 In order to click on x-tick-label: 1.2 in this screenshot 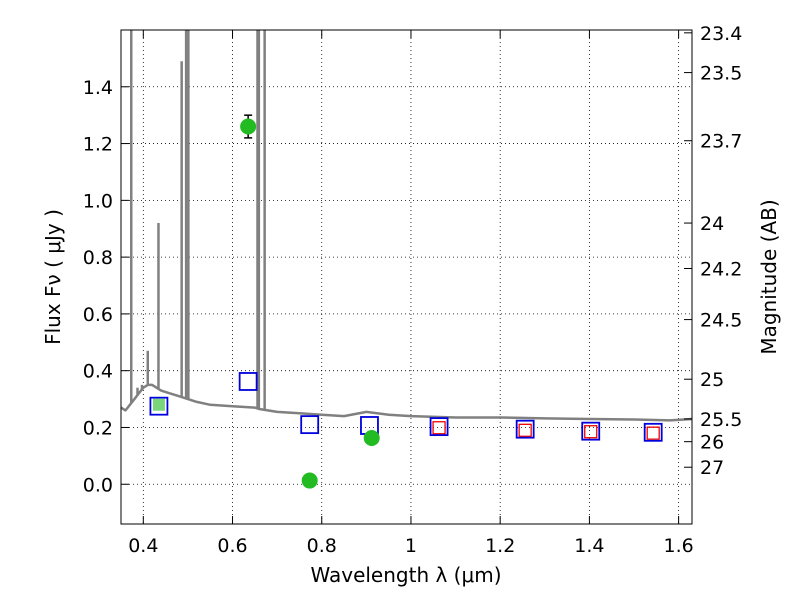, I will do `click(500, 546)`.